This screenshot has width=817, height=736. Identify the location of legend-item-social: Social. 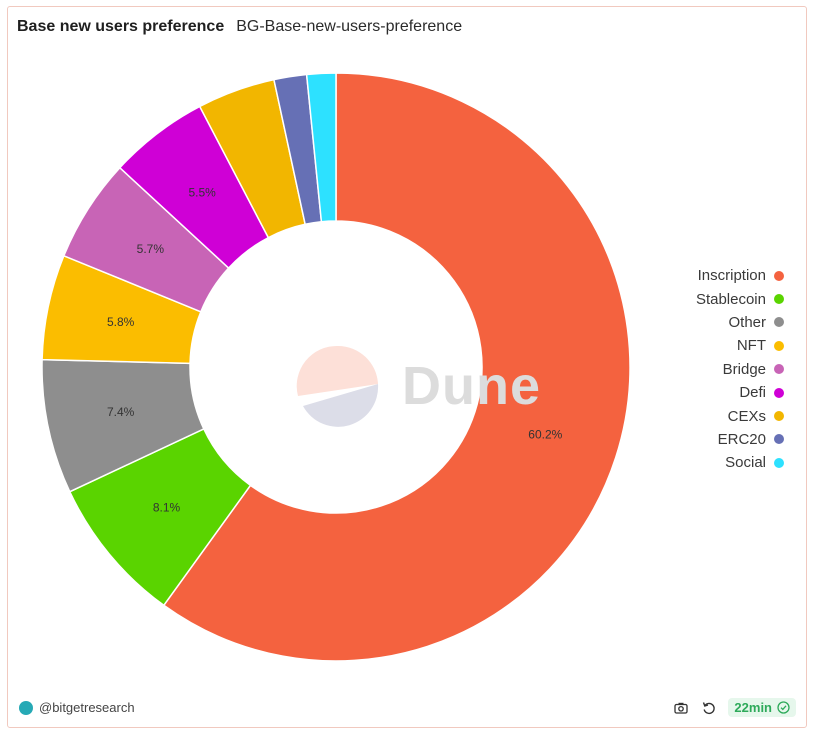
(754, 462).